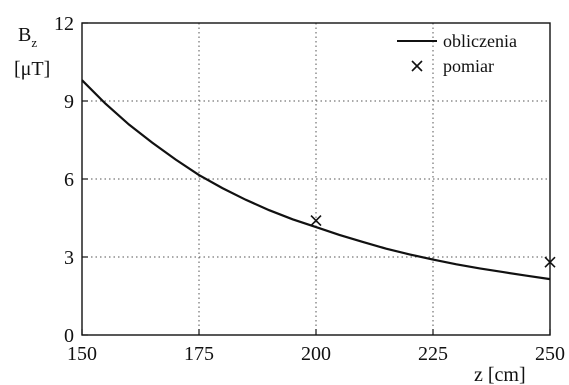 This screenshot has width=569, height=385. Describe the element at coordinates (199, 354) in the screenshot. I see `x-tick-label: 175` at that location.